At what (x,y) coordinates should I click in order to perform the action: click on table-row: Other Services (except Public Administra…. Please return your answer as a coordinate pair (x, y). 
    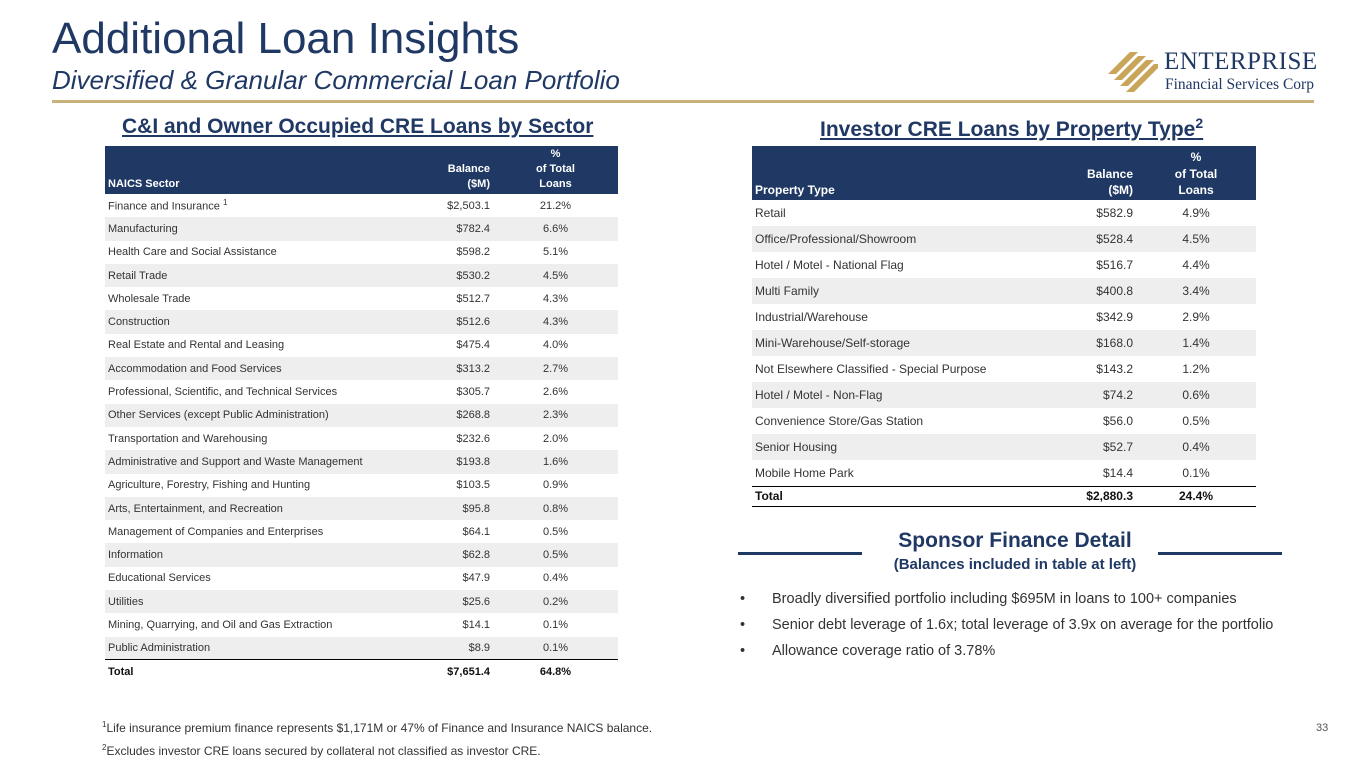
    Looking at the image, I should click on (361, 415).